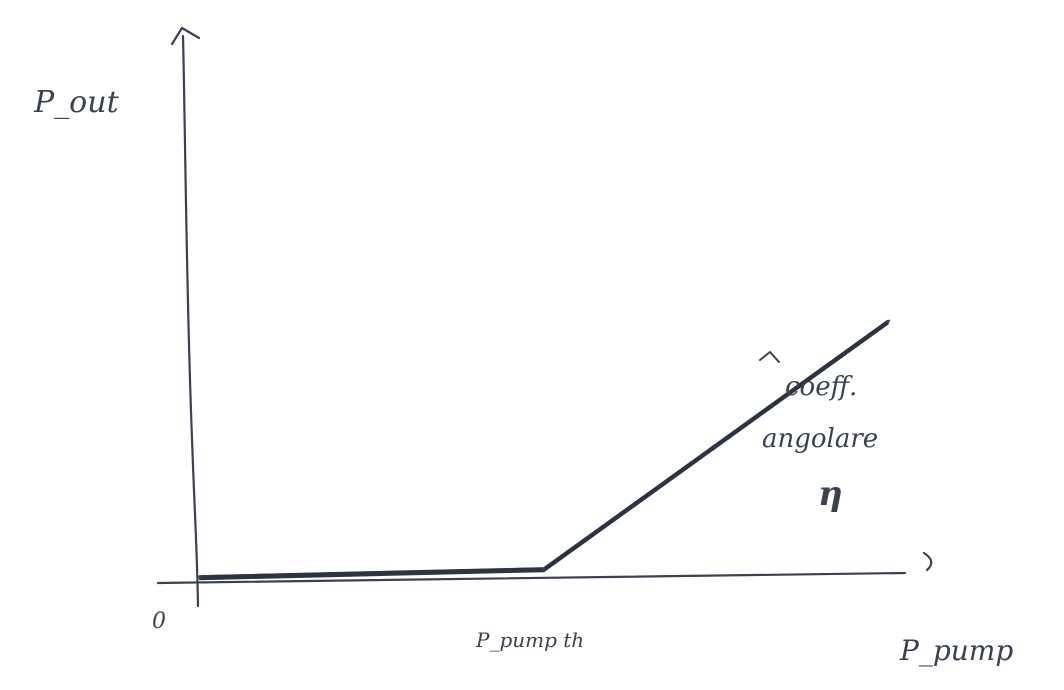 The image size is (1064, 690). Describe the element at coordinates (927, 561) in the screenshot. I see `x-axis-arrowhead` at that location.